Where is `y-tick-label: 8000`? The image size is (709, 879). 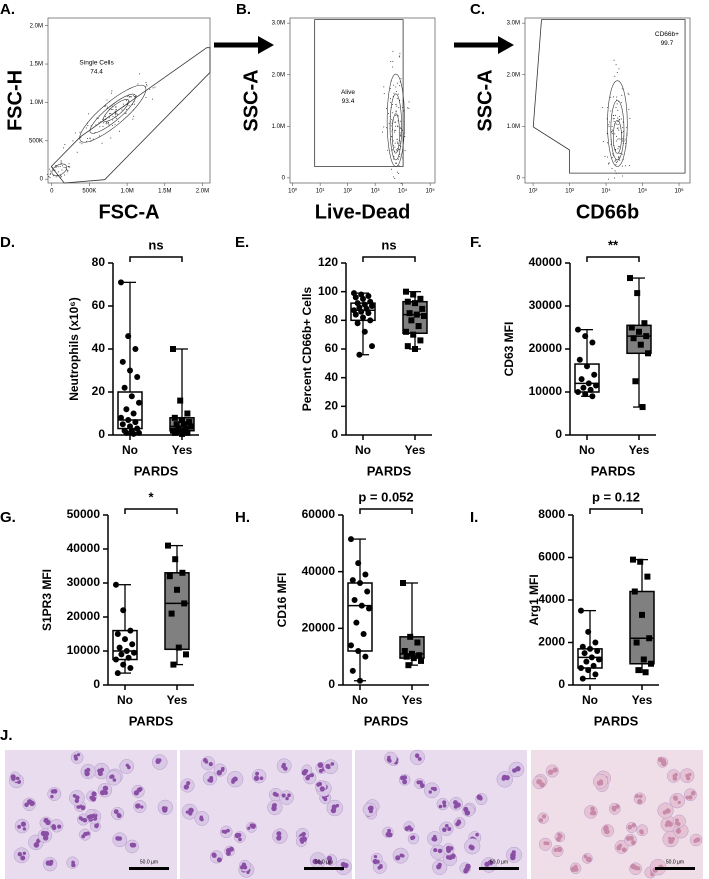 y-tick-label: 8000 is located at coordinates (551, 514).